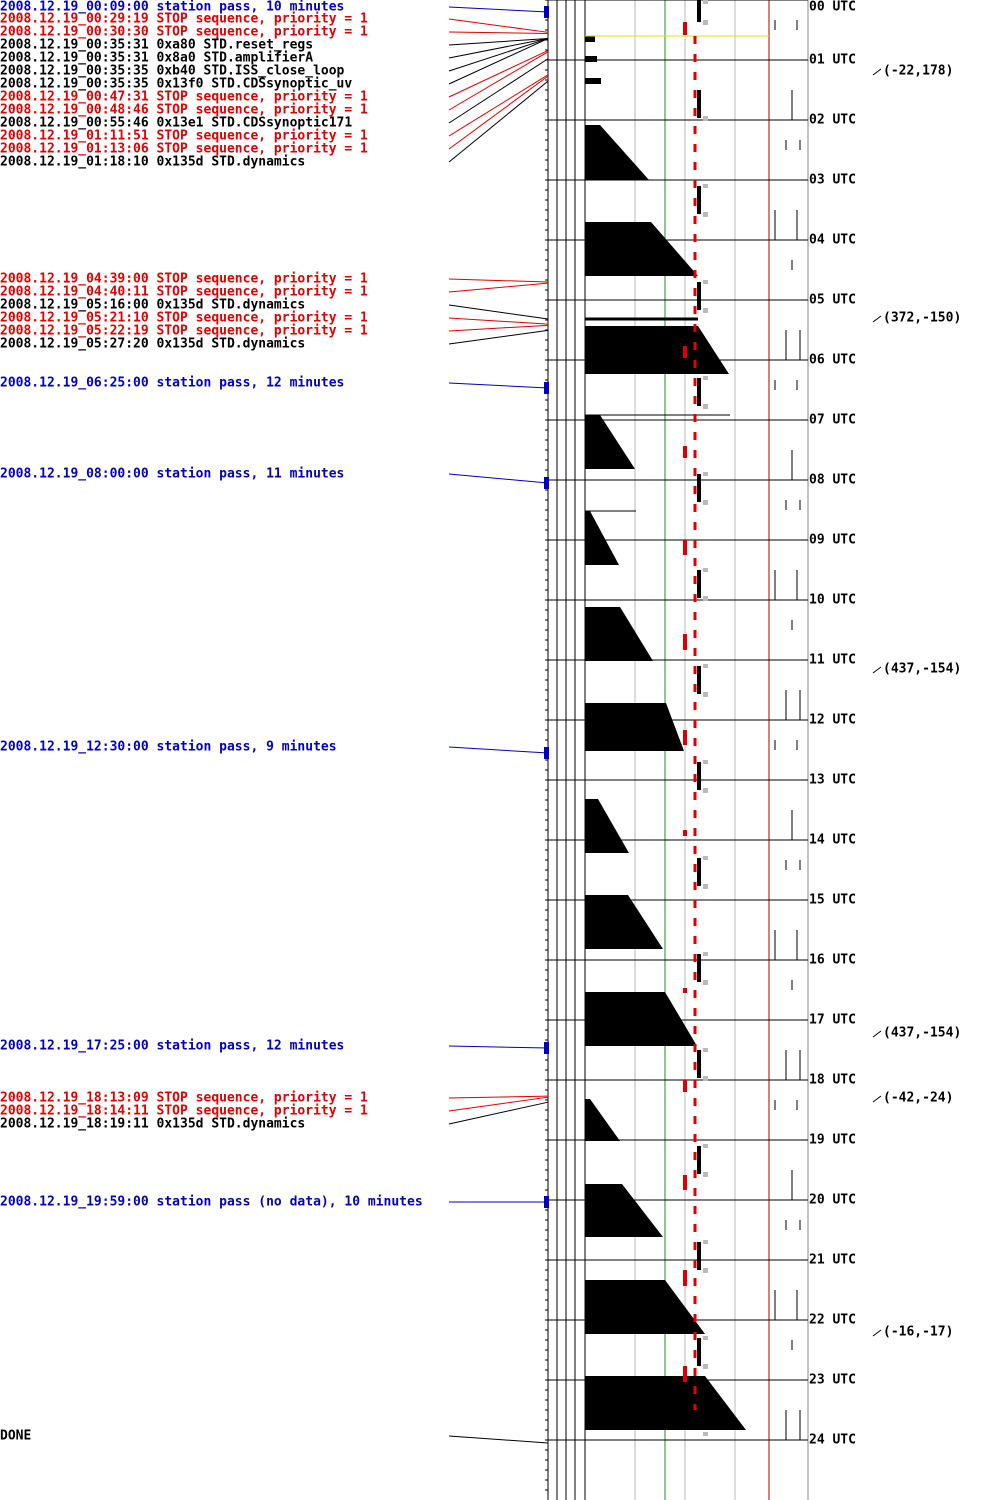  What do you see at coordinates (832, 1140) in the screenshot?
I see `hour-label: 19 UTC` at bounding box center [832, 1140].